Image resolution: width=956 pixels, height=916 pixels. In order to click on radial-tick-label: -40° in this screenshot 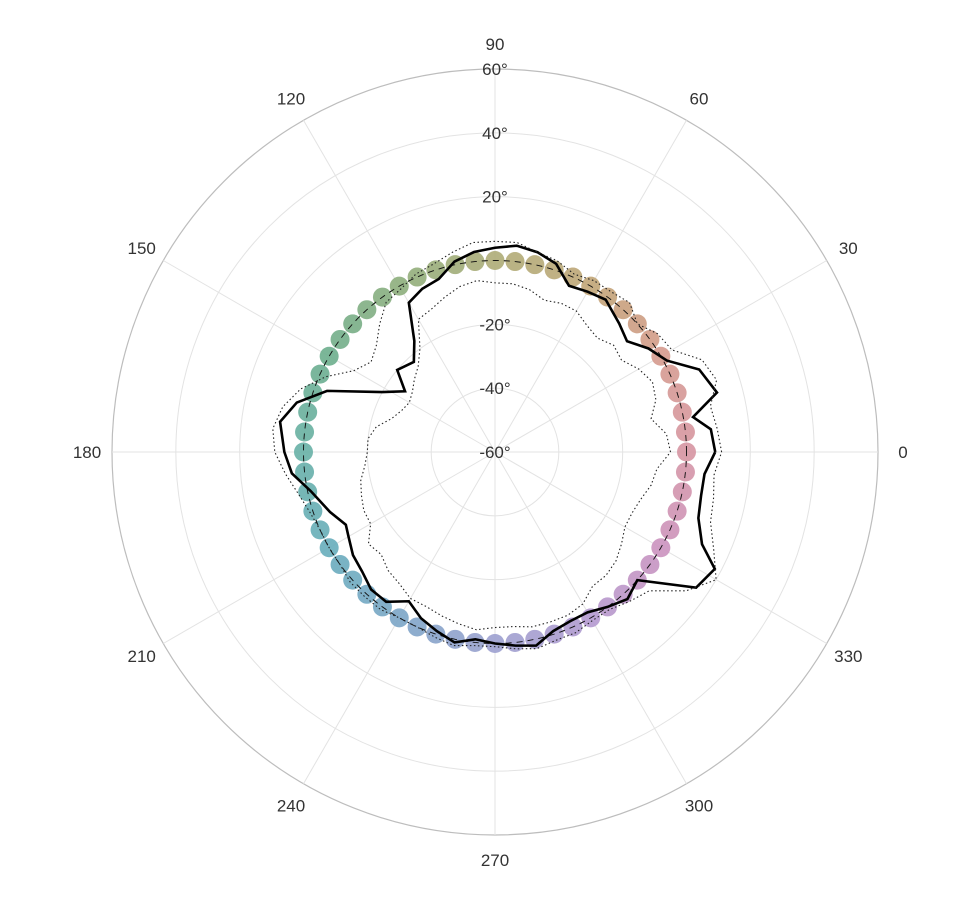, I will do `click(494, 388)`.